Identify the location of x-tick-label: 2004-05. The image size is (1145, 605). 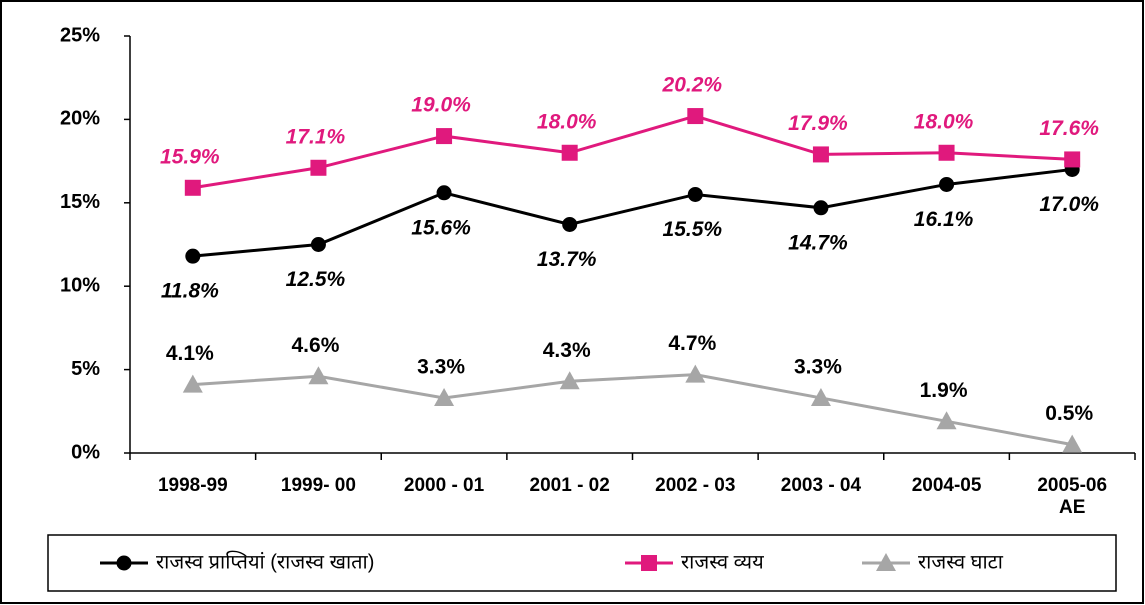
(946, 485).